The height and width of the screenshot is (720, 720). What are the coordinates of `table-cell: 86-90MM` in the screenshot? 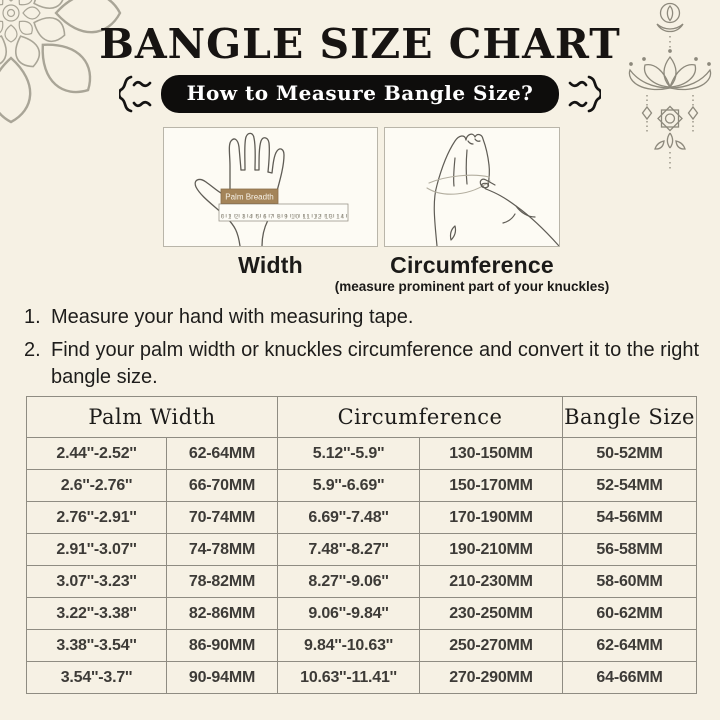 It's located at (222, 645).